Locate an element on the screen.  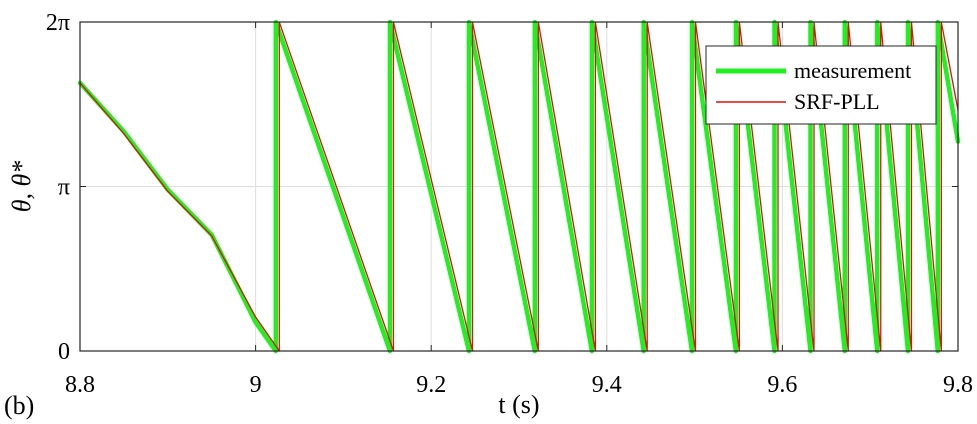
x-tick-label: 9.8 is located at coordinates (958, 385).